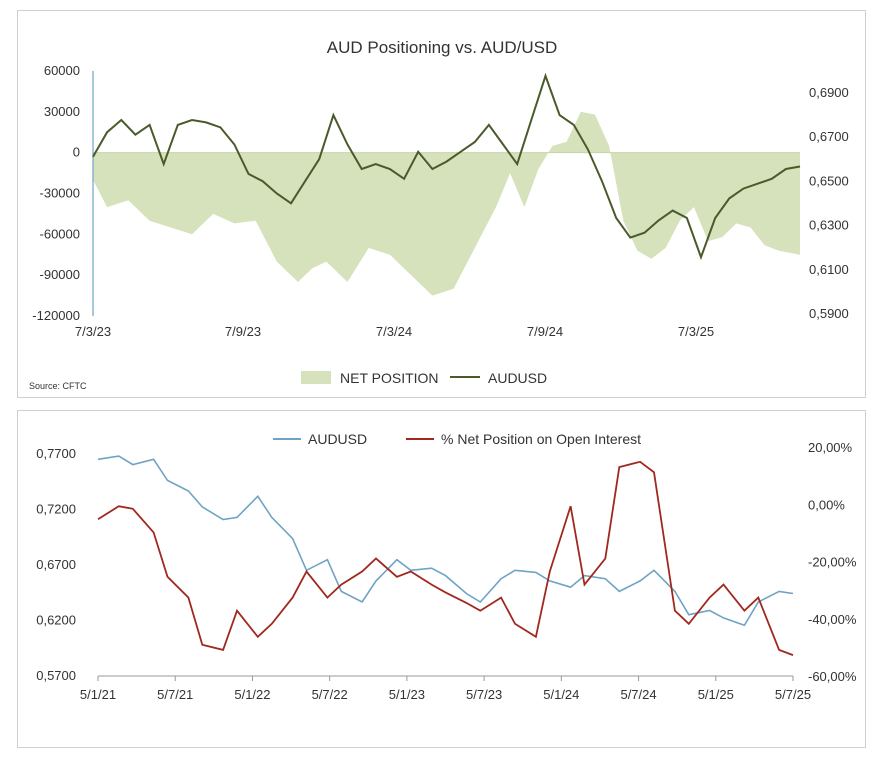 This screenshot has width=887, height=768. I want to click on right-tick-label: 0,6900, so click(829, 92).